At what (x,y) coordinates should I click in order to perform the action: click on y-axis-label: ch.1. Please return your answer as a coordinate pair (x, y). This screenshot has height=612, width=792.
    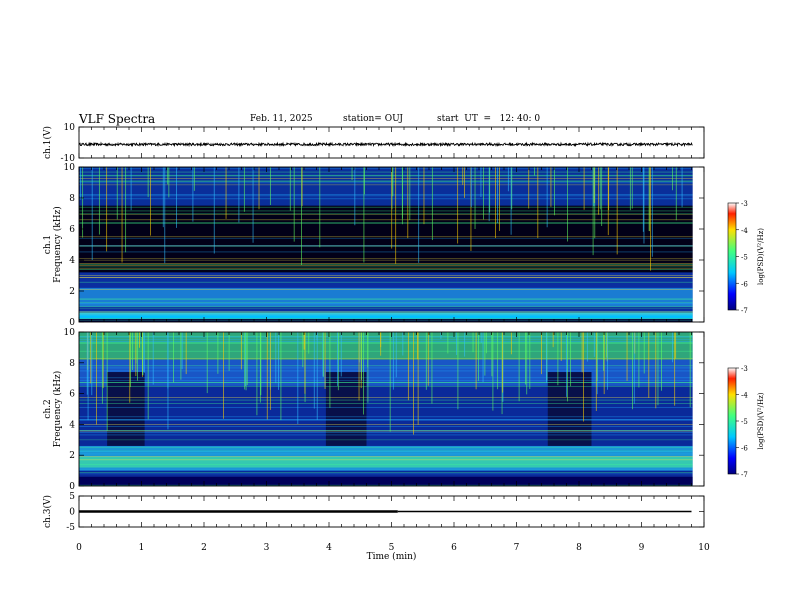
    Looking at the image, I should click on (48, 244).